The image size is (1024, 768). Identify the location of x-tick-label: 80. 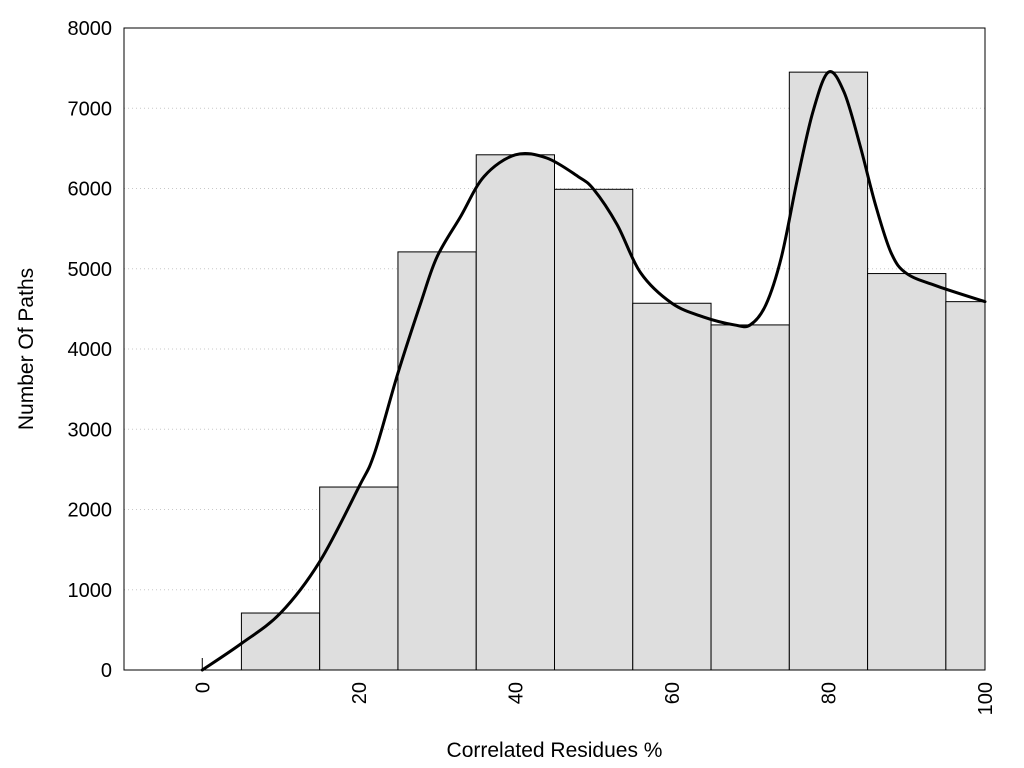
(829, 693).